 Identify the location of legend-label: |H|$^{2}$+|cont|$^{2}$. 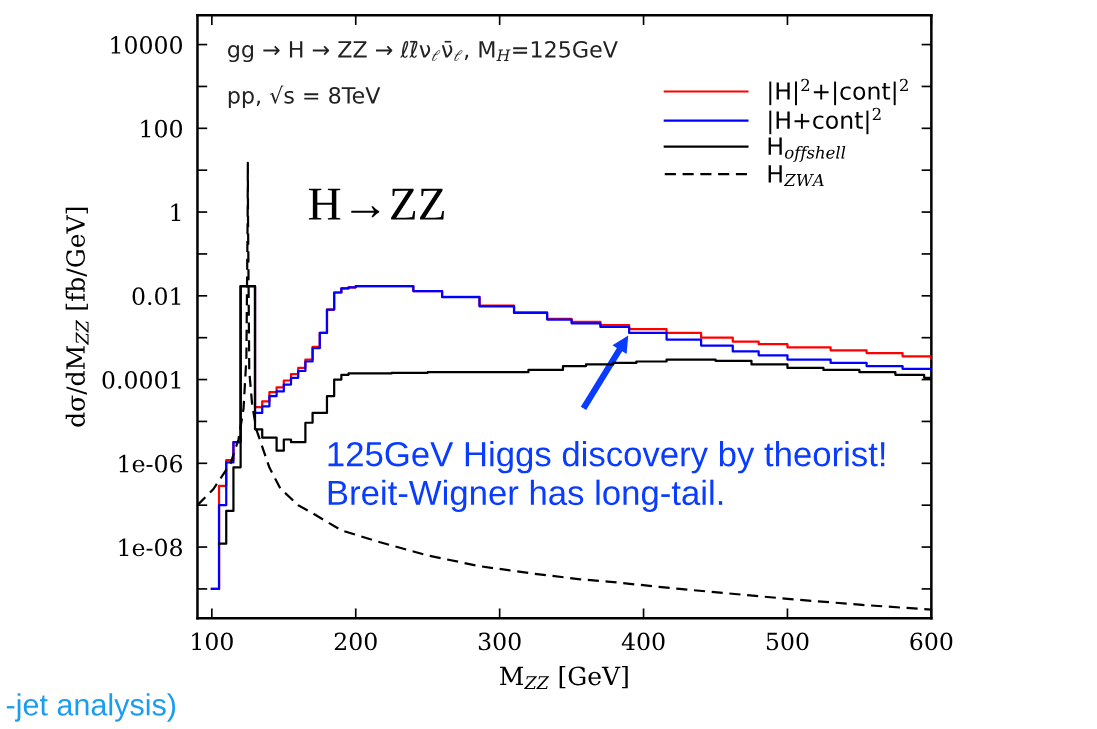
(838, 92).